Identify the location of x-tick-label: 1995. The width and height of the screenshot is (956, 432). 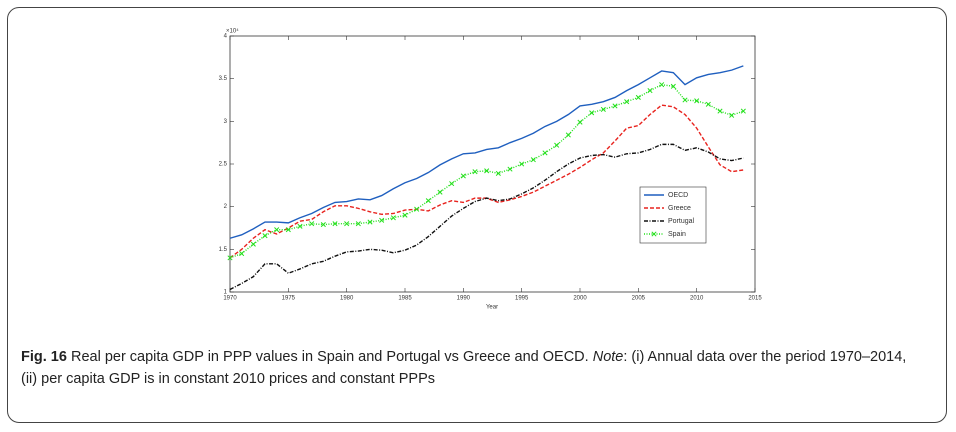
(522, 299).